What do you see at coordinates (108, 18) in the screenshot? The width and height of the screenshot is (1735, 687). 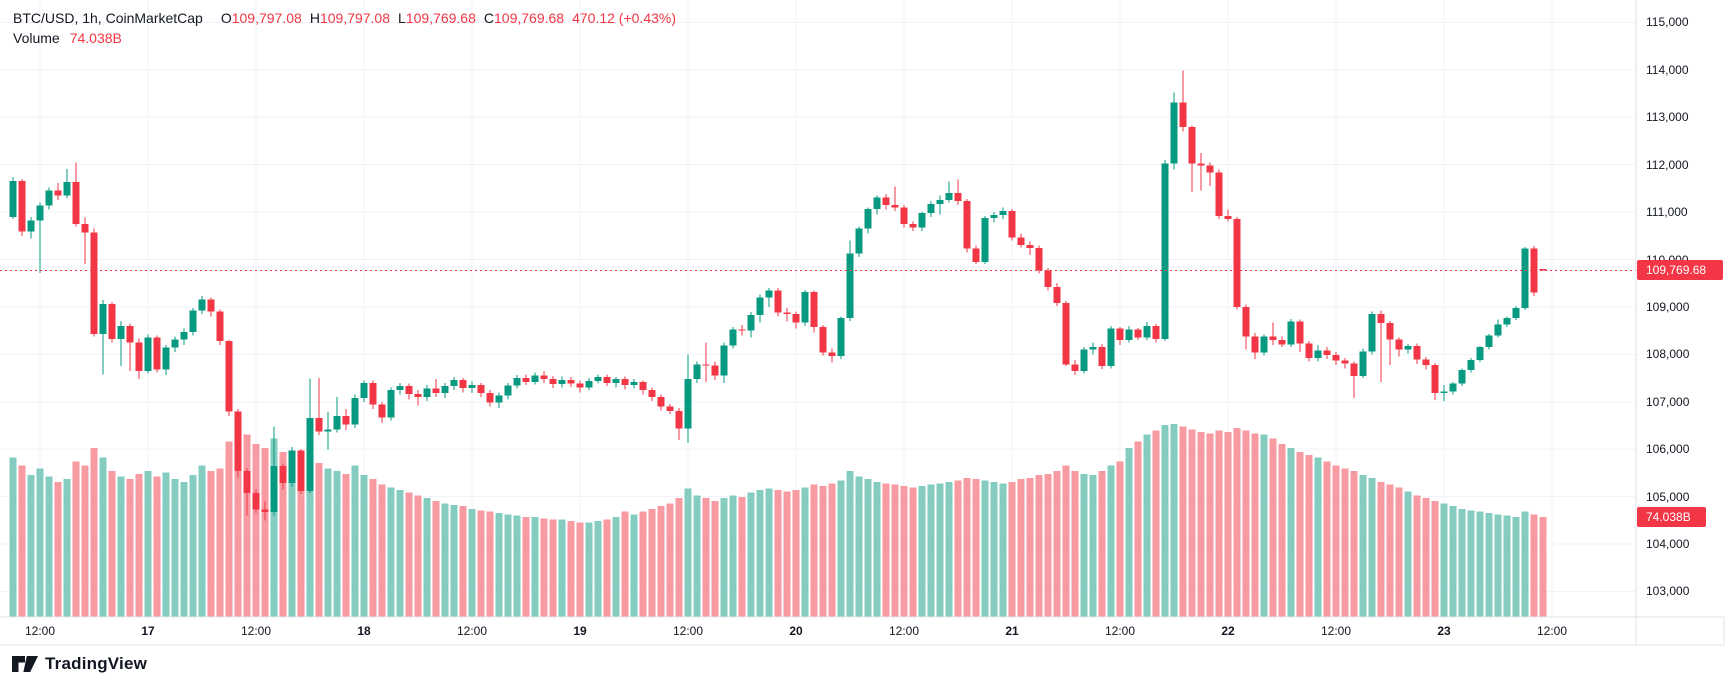 I see `symbol-title: BTC/USD, 1h, CoinMarketCap` at bounding box center [108, 18].